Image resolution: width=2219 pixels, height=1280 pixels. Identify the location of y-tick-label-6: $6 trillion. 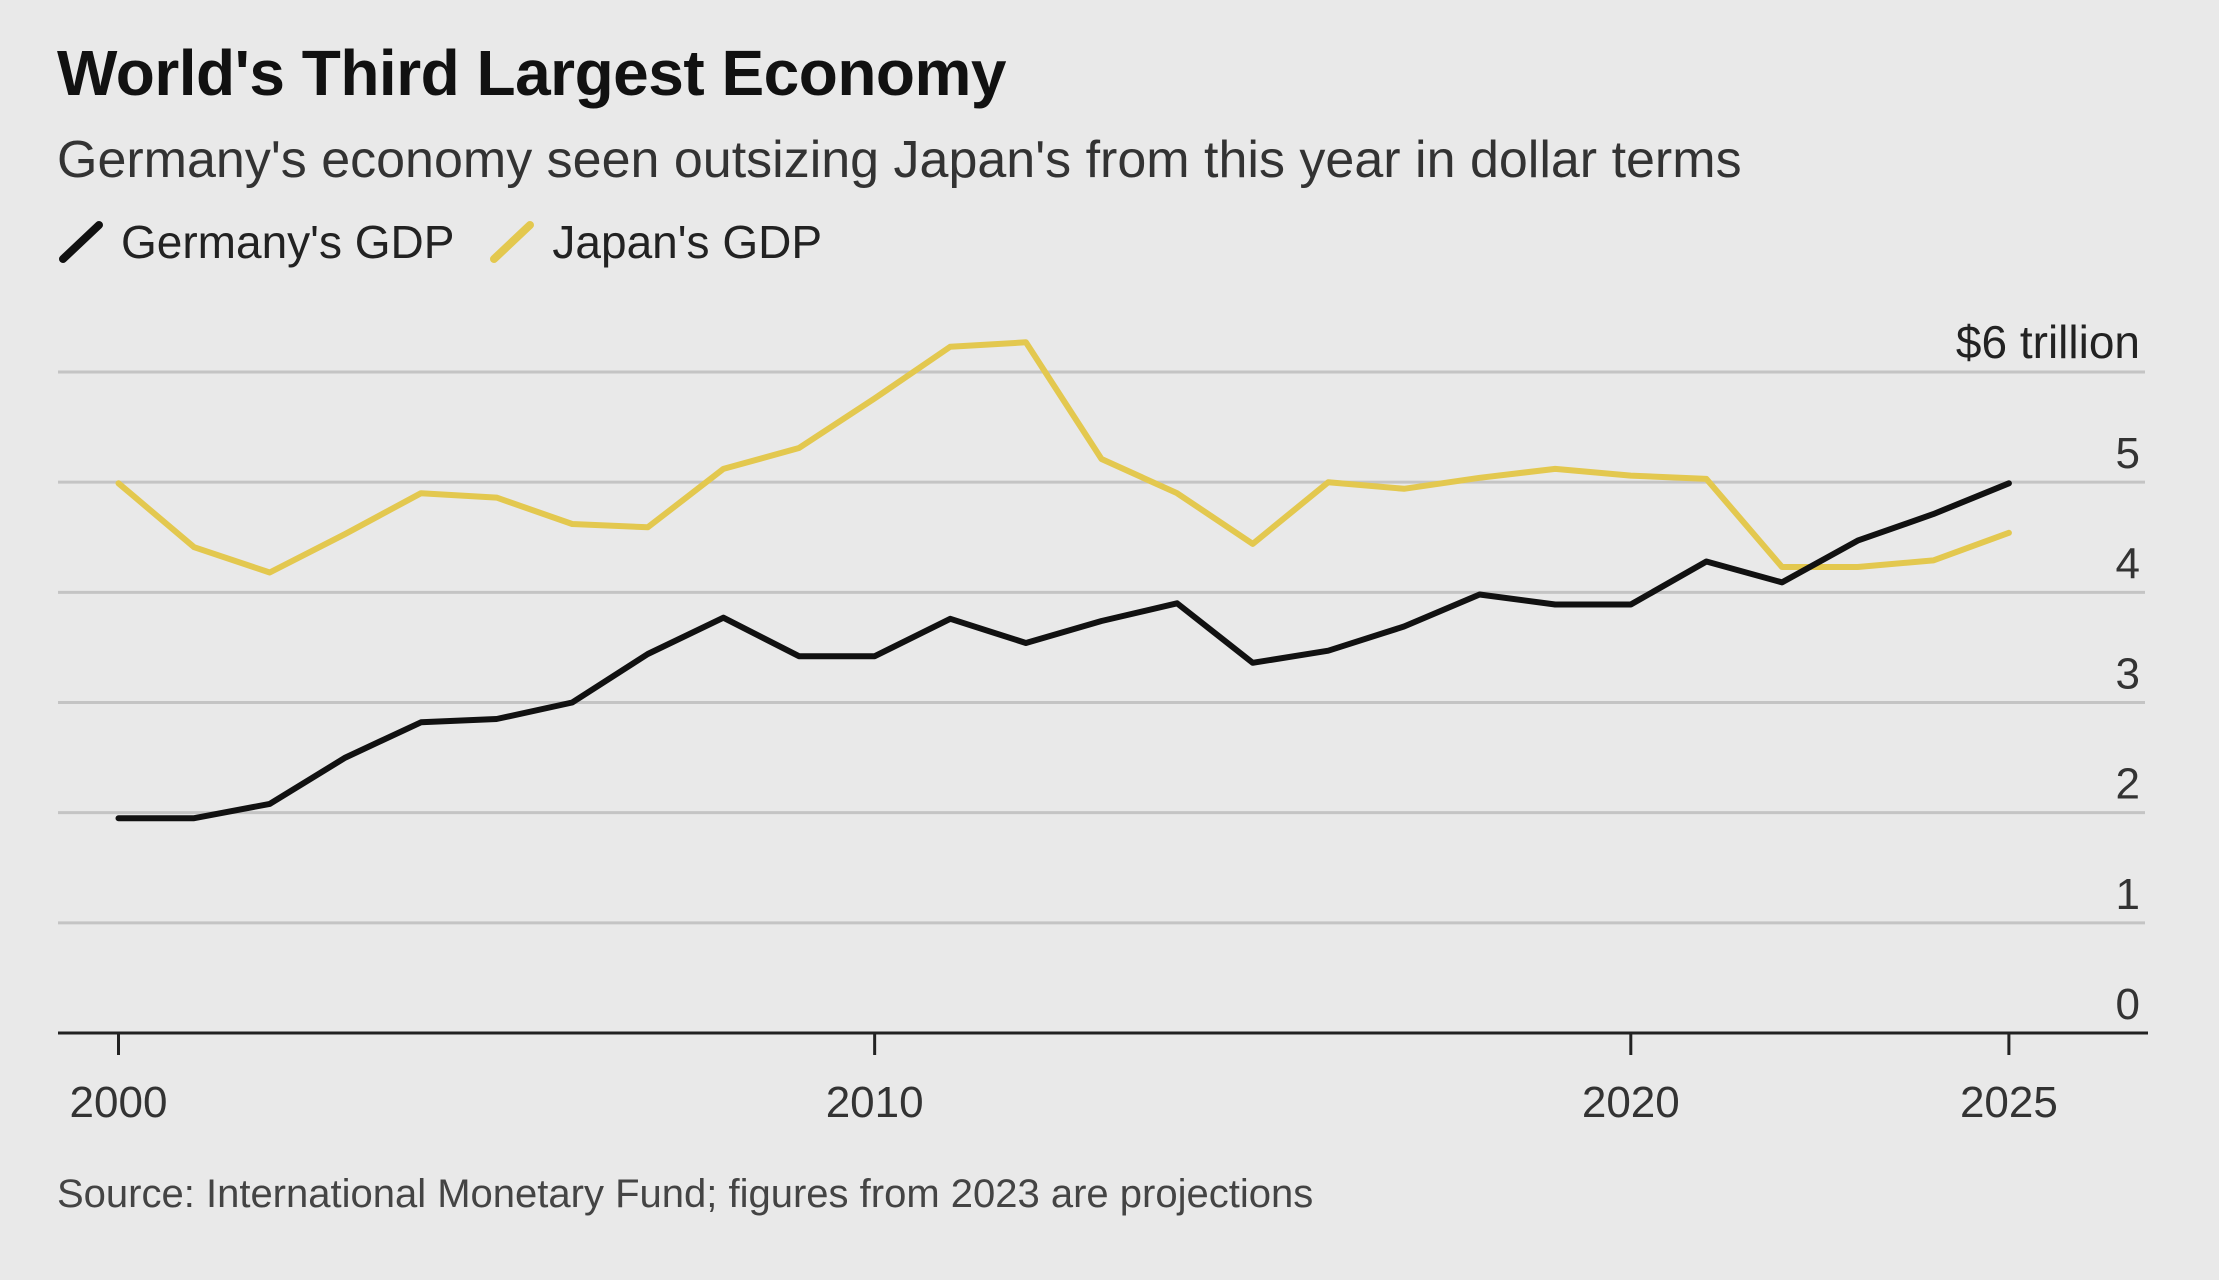
(2048, 342).